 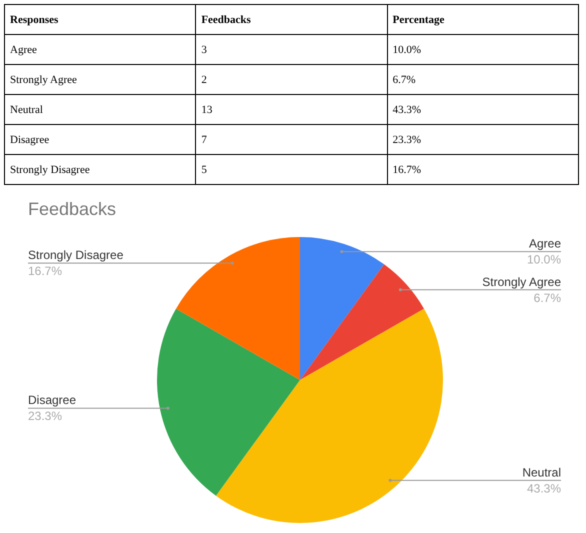 I want to click on data-label: 23.3%, so click(x=45, y=416).